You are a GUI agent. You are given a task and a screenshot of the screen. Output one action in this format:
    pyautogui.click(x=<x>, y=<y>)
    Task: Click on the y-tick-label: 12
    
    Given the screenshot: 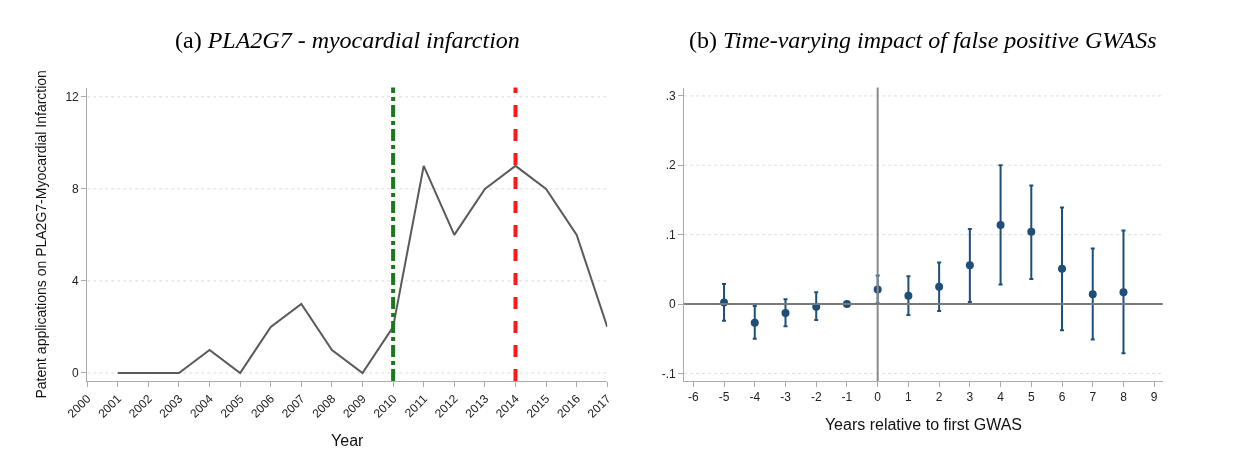 What is the action you would take?
    pyautogui.click(x=72, y=97)
    